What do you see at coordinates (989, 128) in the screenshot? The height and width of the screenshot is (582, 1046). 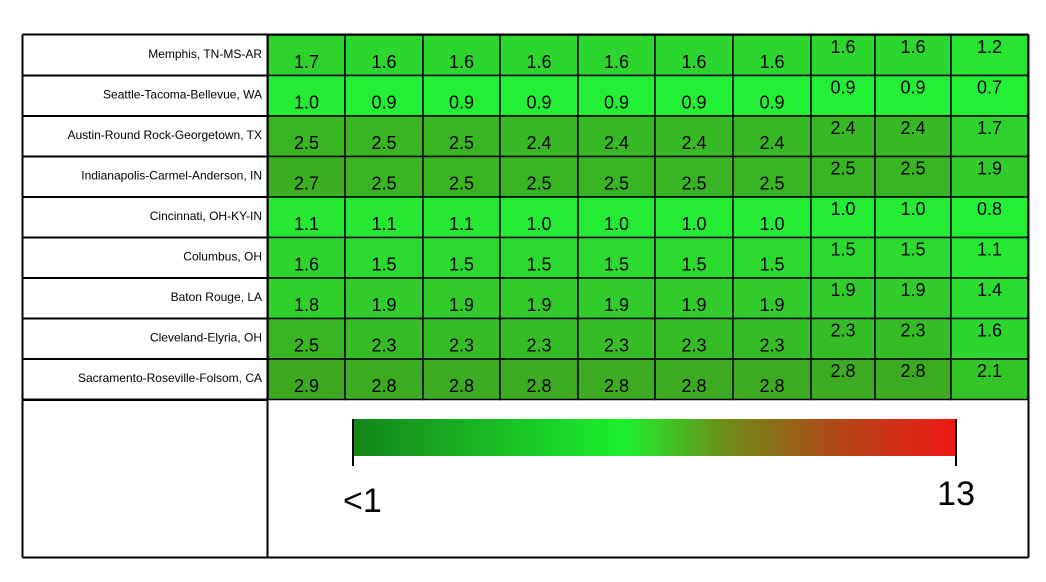 I see `cell-value-label: 1.7` at bounding box center [989, 128].